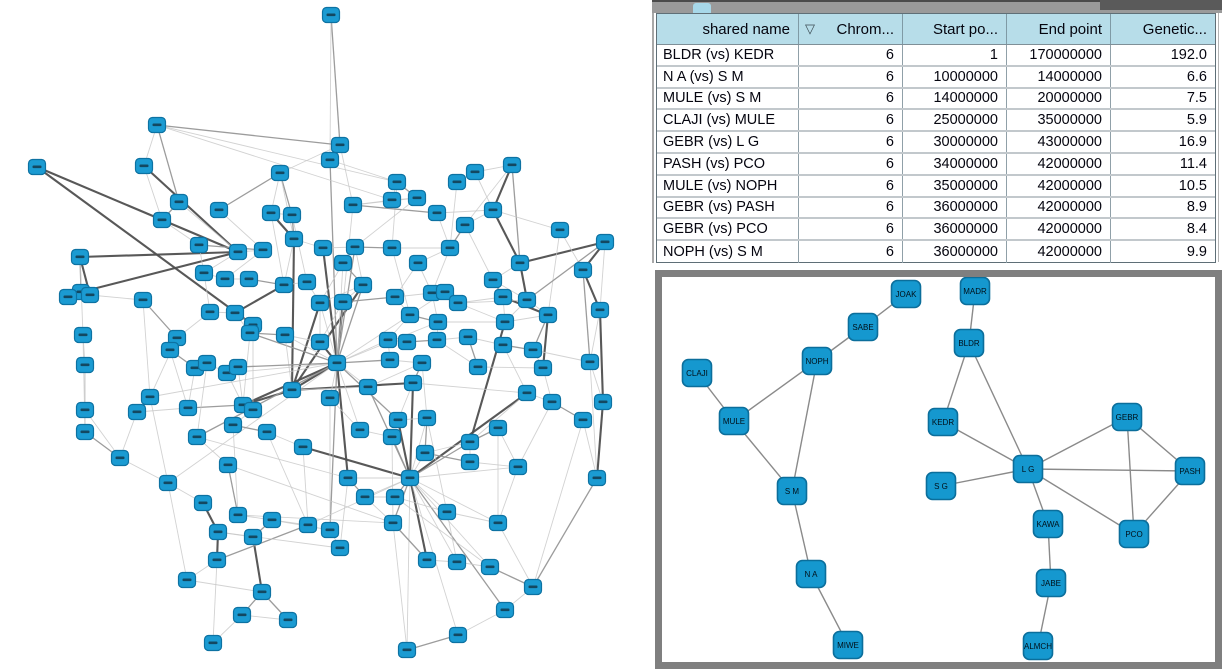 The image size is (1222, 669). I want to click on subnetwork-node-joak: JOAK, so click(906, 294).